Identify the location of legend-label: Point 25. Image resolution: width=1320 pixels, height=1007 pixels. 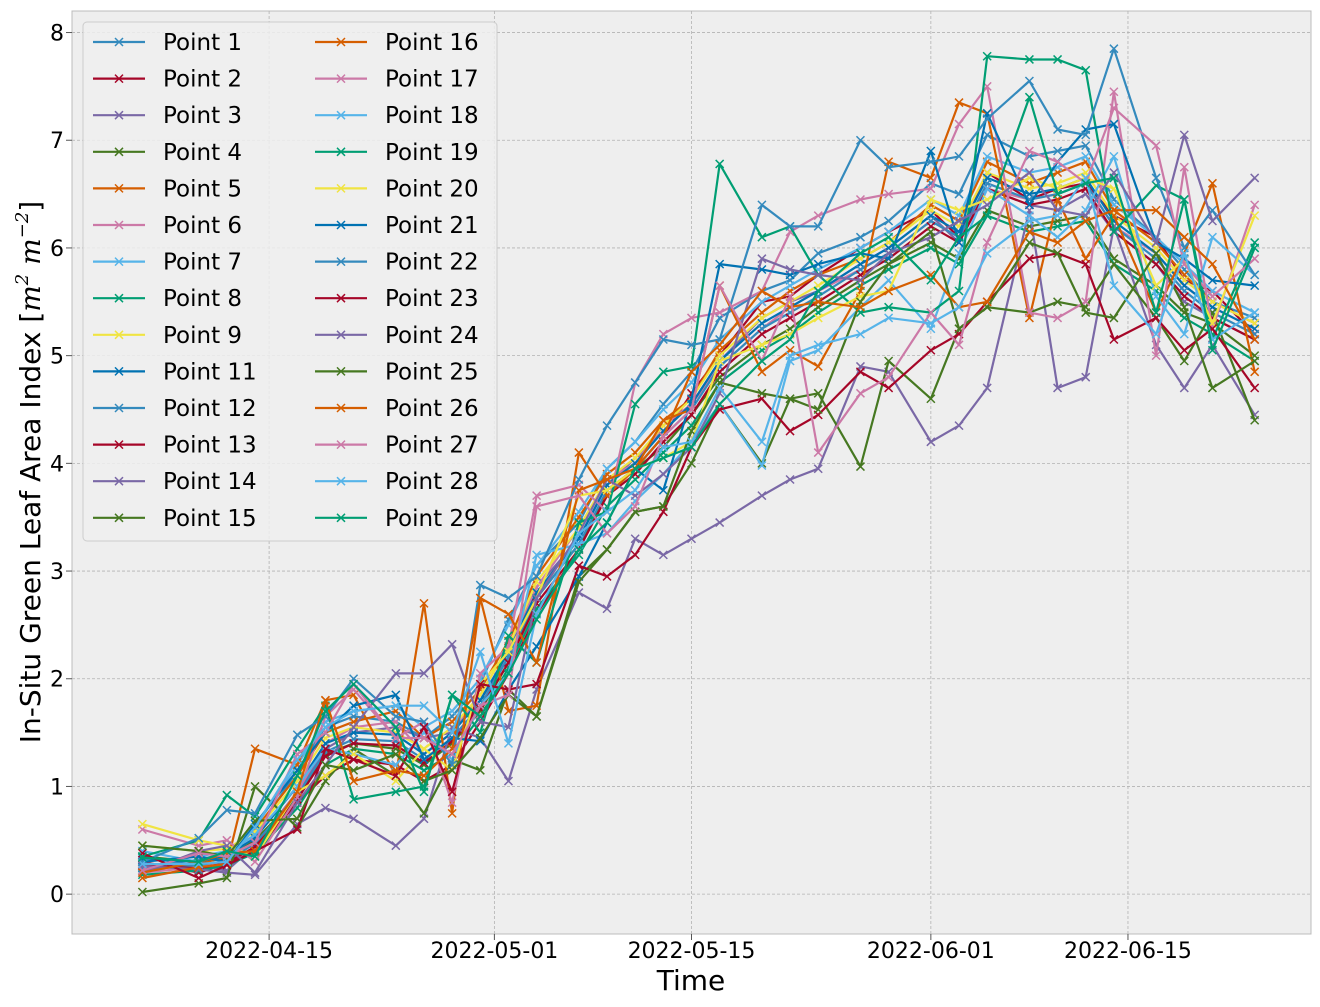
(432, 372).